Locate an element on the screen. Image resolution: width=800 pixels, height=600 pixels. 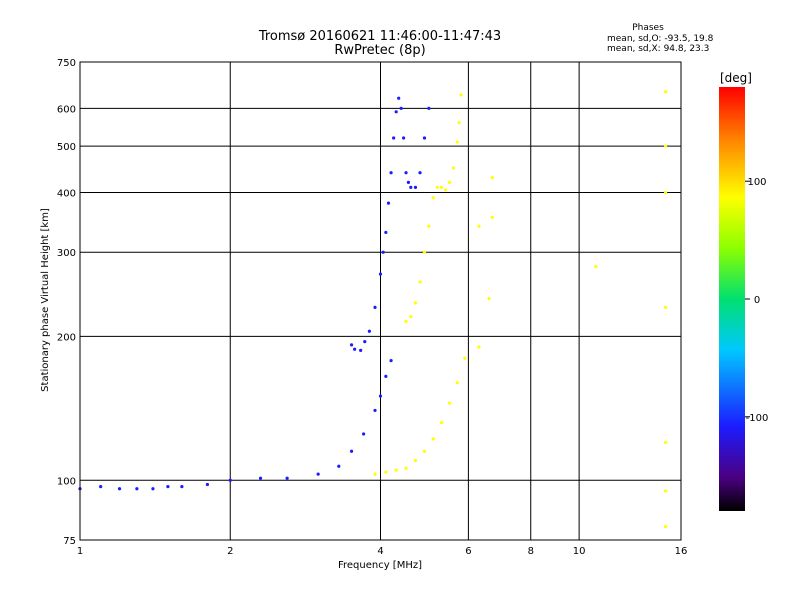
y-axis-ticks: 750 600 500 400 300 200 100 75 is located at coordinates (66, 302).